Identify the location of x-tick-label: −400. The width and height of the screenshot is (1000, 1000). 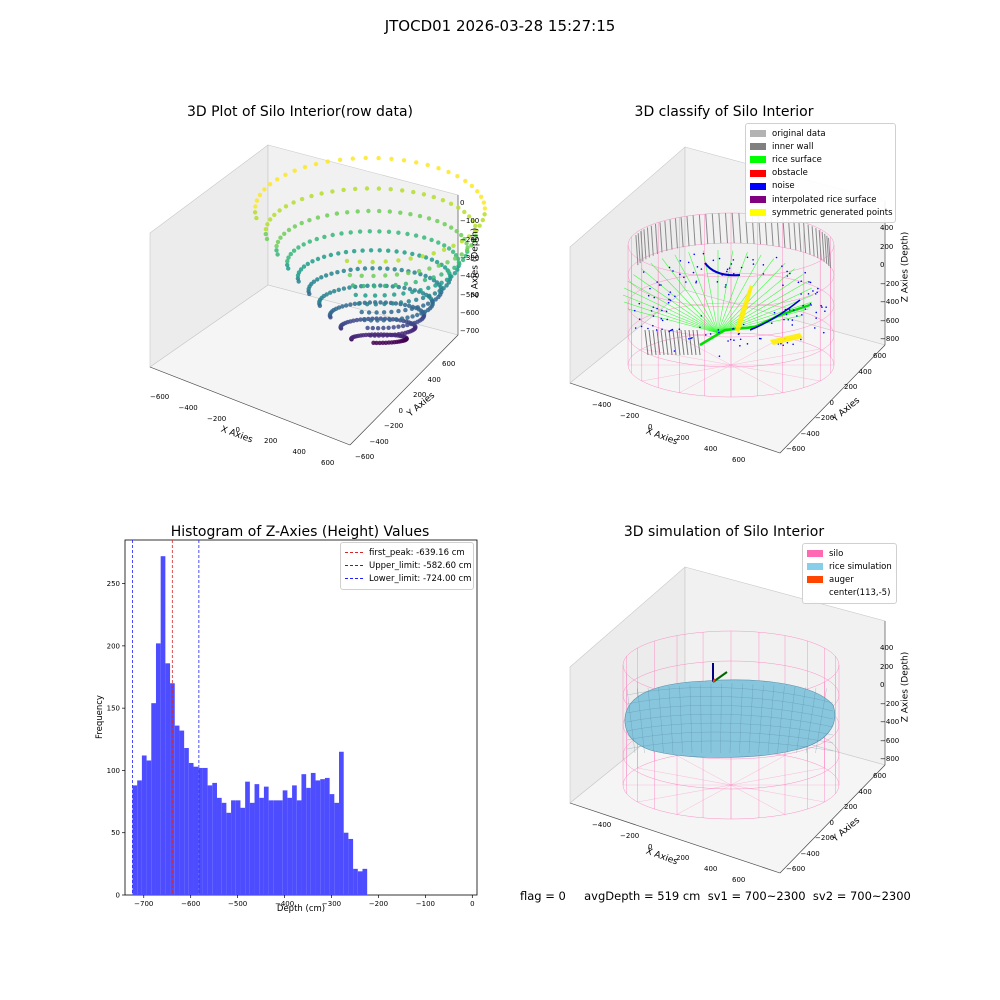
(188, 408).